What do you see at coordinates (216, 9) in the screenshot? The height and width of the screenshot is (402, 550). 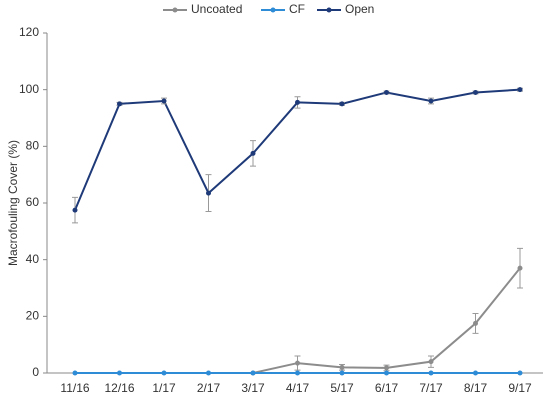 I see `legend-label: Uncoated` at bounding box center [216, 9].